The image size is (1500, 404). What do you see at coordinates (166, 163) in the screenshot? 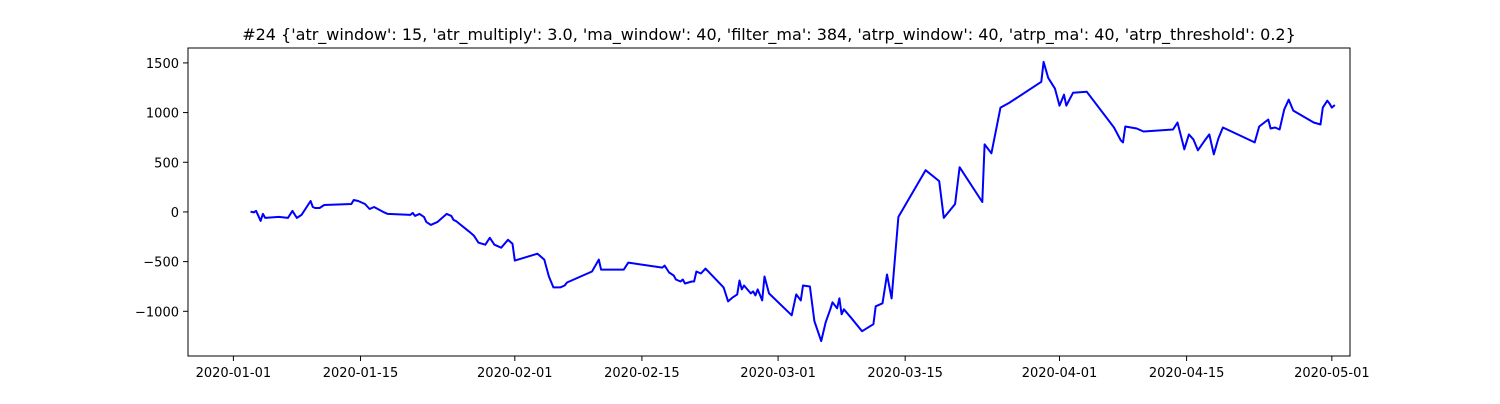
I see `y-tick-label: 500` at bounding box center [166, 163].